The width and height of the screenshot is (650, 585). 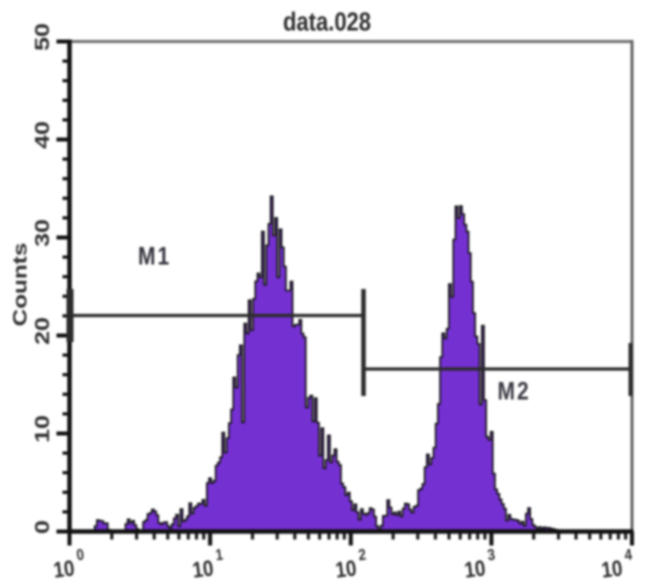 I want to click on svg-text: M1, so click(x=154, y=256).